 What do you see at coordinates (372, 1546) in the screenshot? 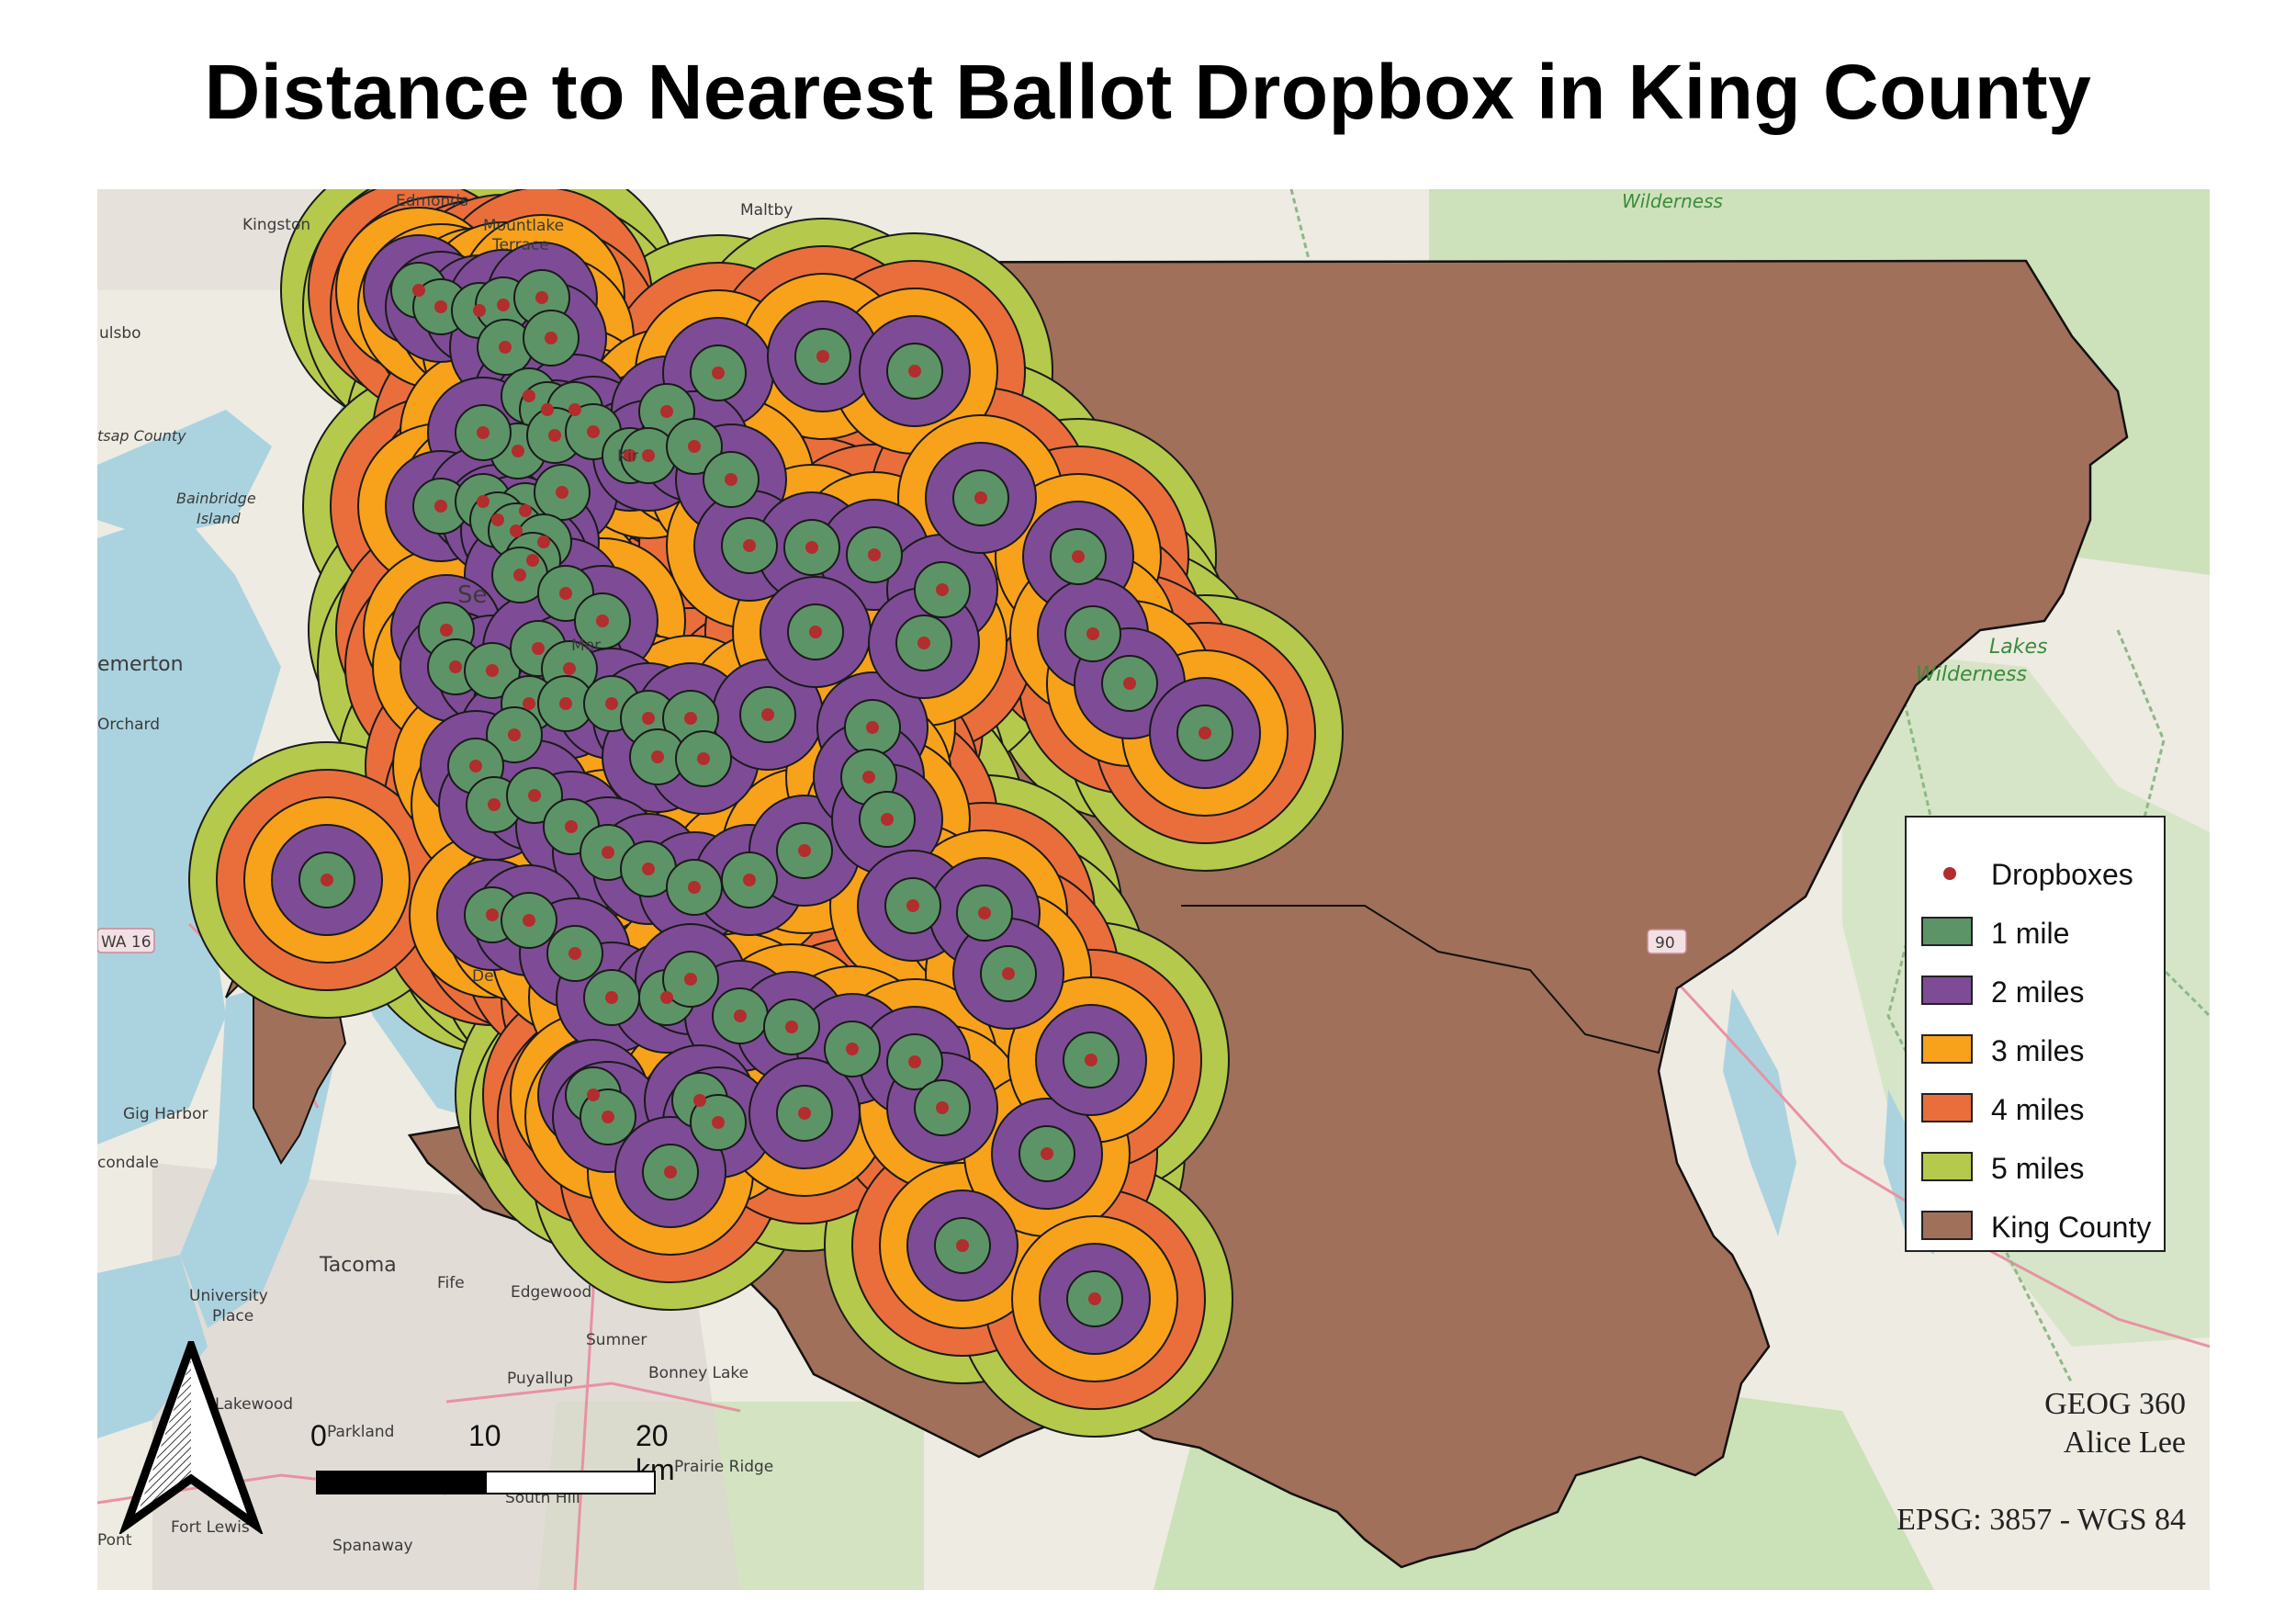
I see `label-spanaway: Spanaway` at bounding box center [372, 1546].